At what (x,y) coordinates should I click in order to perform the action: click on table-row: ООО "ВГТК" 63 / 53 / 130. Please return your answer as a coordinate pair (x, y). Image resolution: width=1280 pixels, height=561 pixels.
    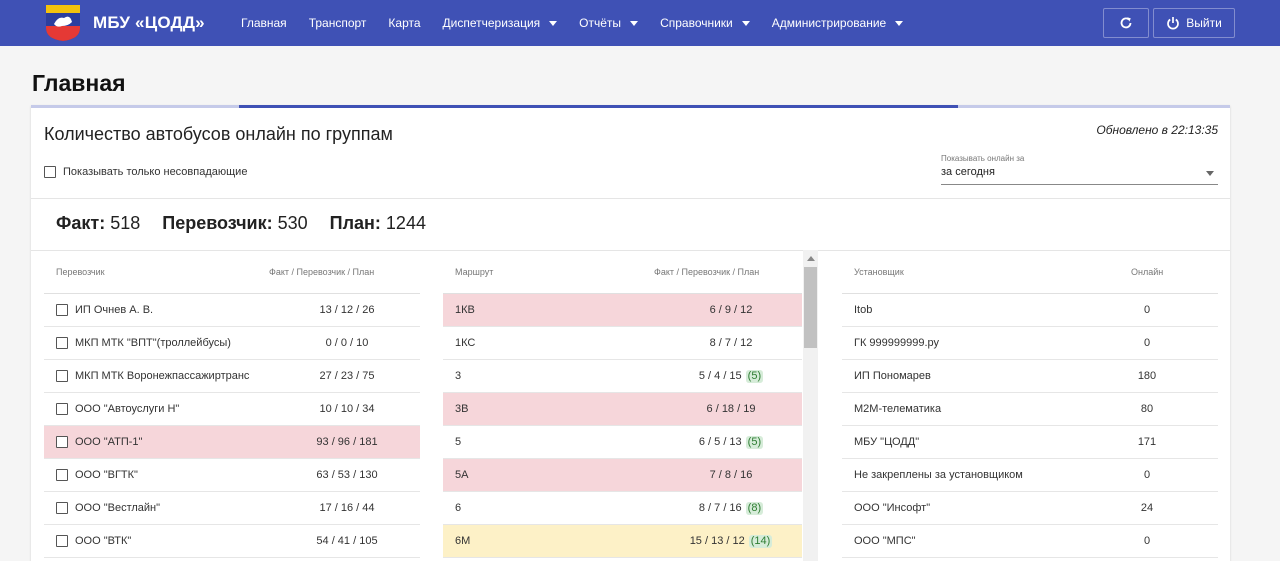
    Looking at the image, I should click on (232, 475).